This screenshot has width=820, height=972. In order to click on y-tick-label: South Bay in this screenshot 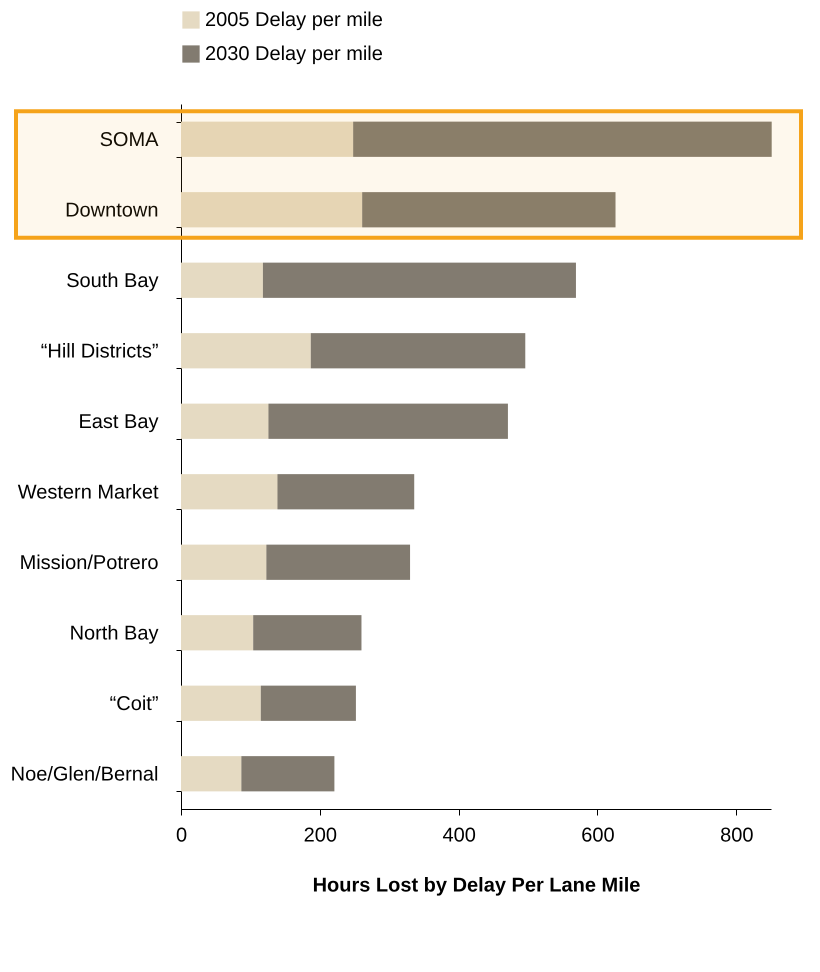, I will do `click(112, 281)`.